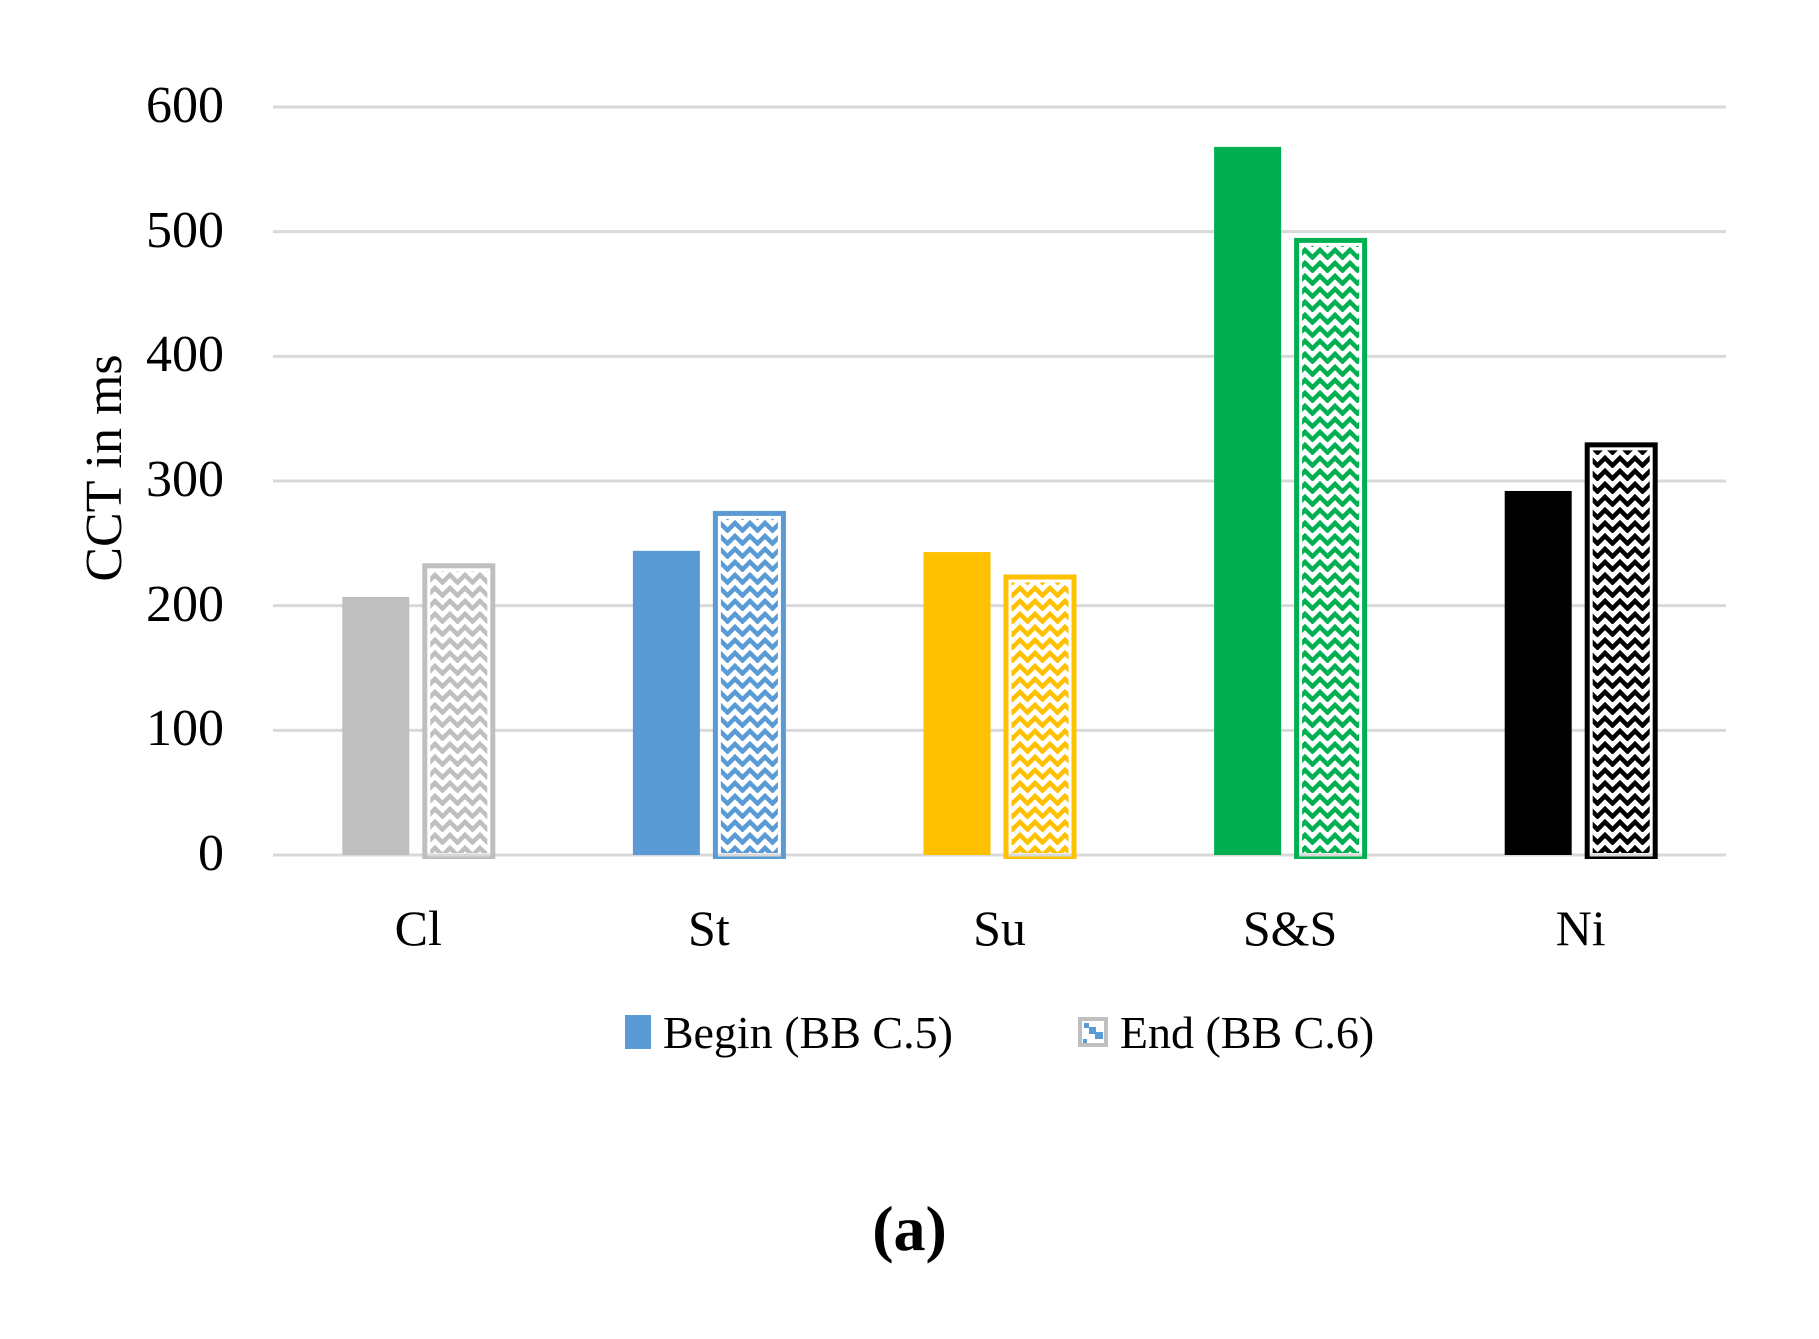  I want to click on legend-swatch-begin-solid-icon, so click(637, 1032).